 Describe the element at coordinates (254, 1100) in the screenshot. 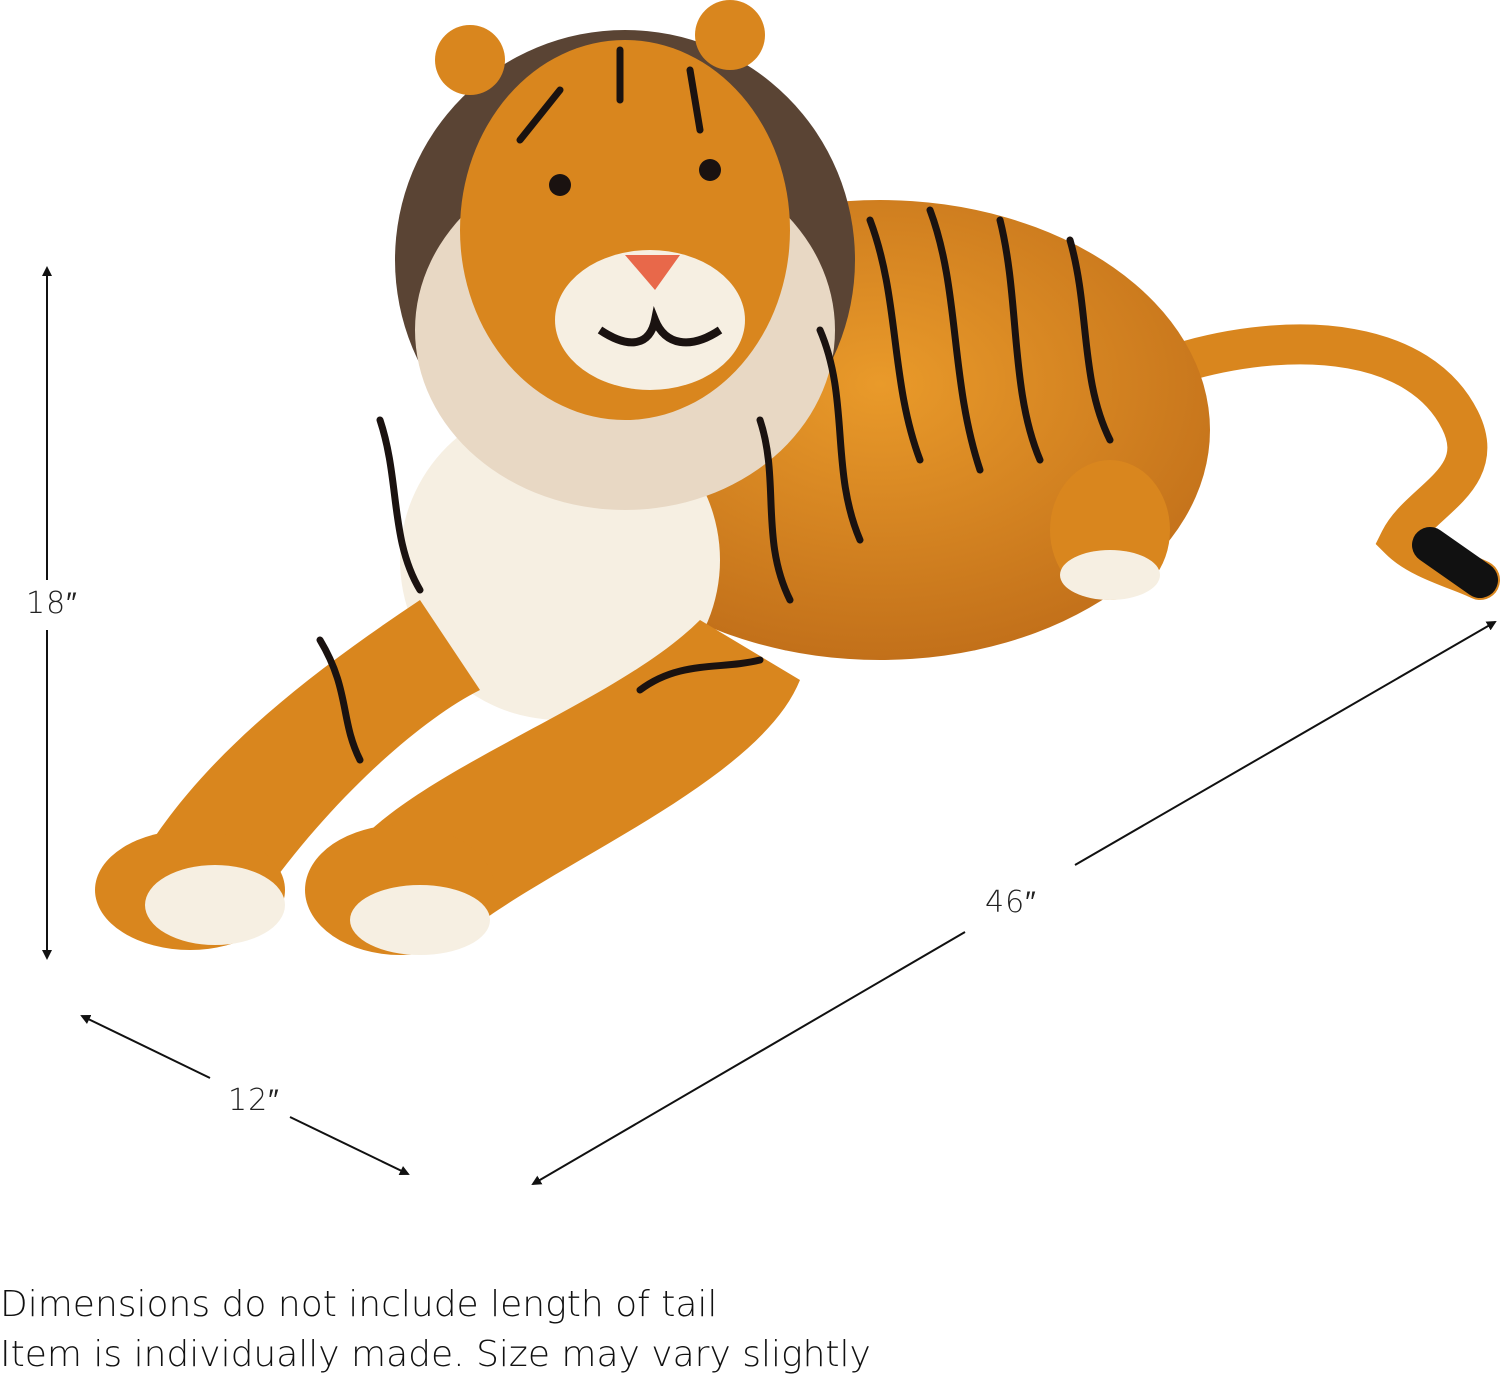

I see `depth-label: 12″` at that location.